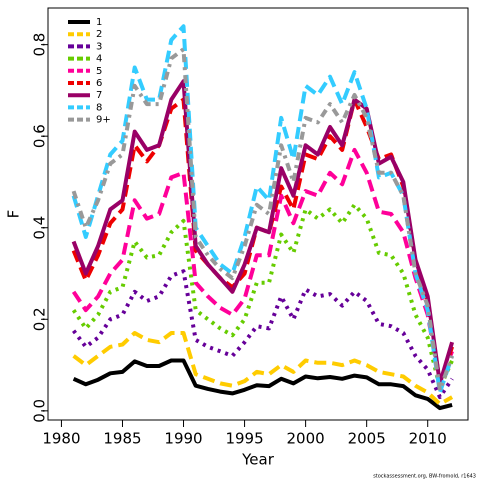  Describe the element at coordinates (367, 439) in the screenshot. I see `x-tick-label: 2005` at that location.